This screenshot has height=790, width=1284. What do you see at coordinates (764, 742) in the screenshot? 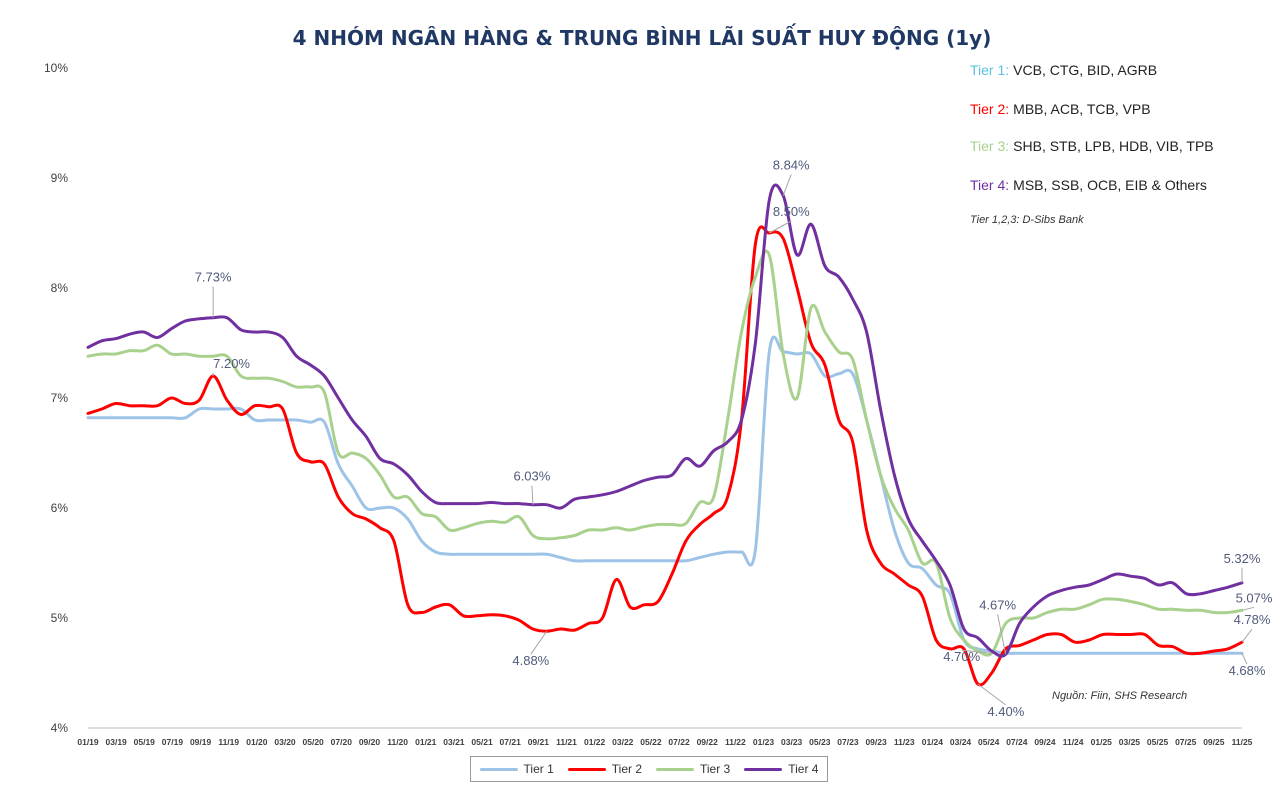
I see `x-tick-label: 01/23` at bounding box center [764, 742].